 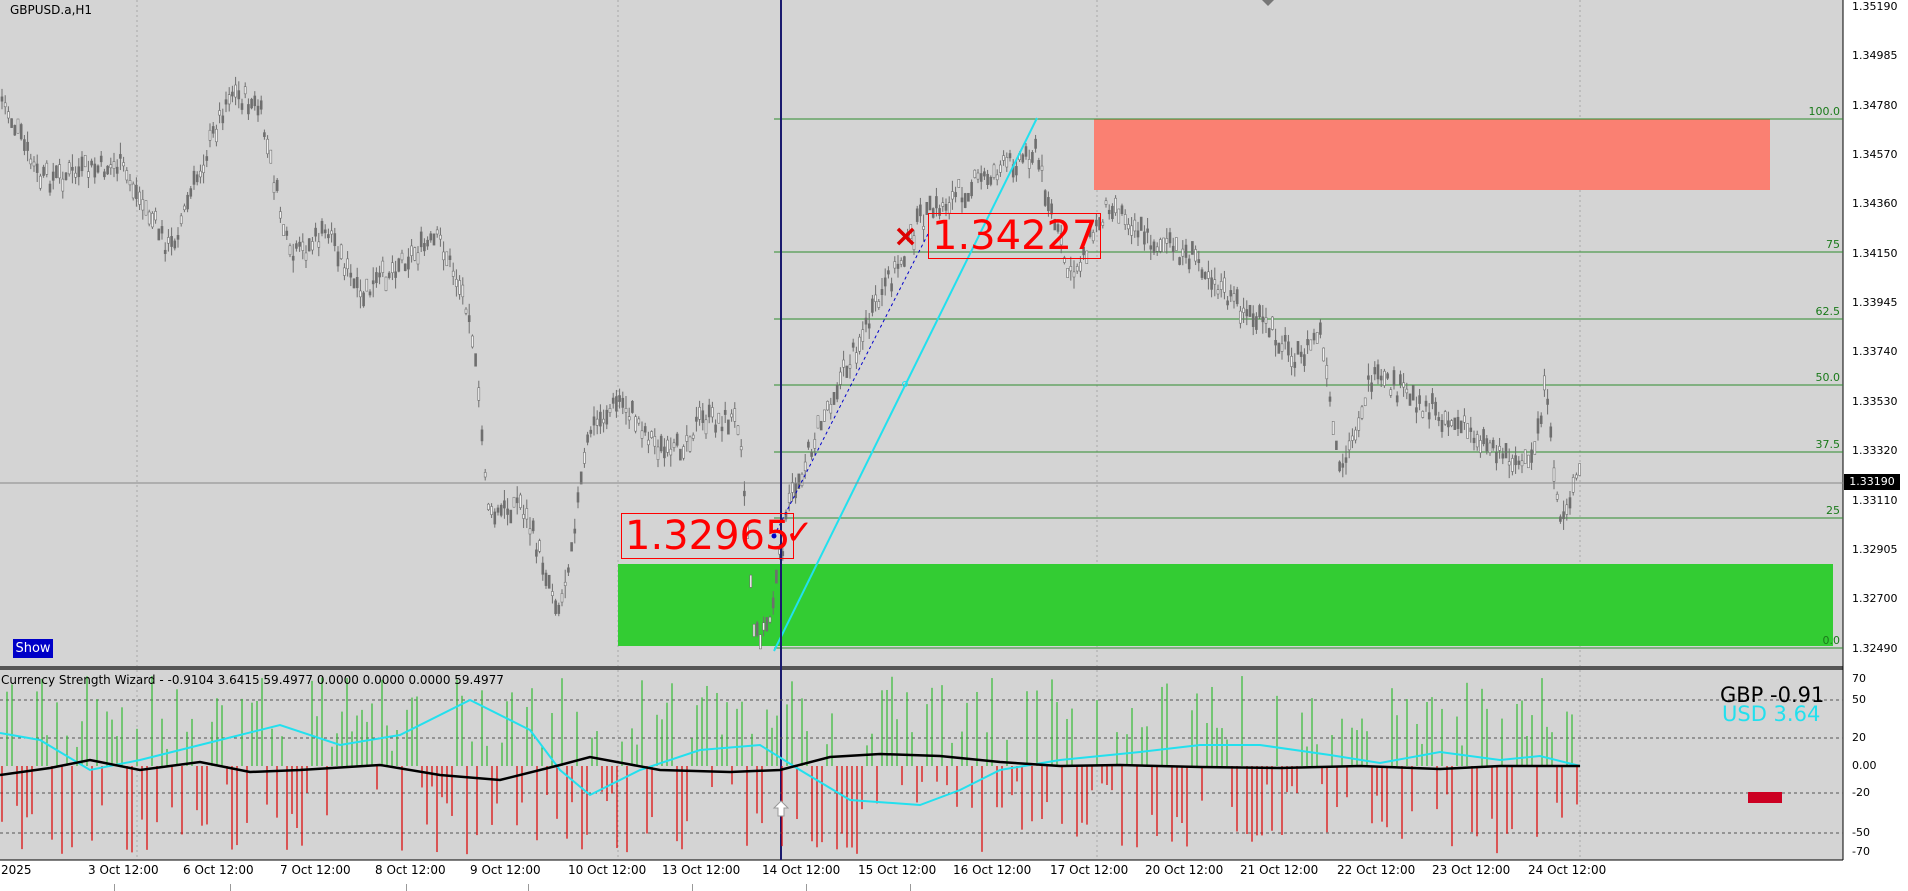 What do you see at coordinates (781, 808) in the screenshot?
I see `up-arrow-icon` at bounding box center [781, 808].